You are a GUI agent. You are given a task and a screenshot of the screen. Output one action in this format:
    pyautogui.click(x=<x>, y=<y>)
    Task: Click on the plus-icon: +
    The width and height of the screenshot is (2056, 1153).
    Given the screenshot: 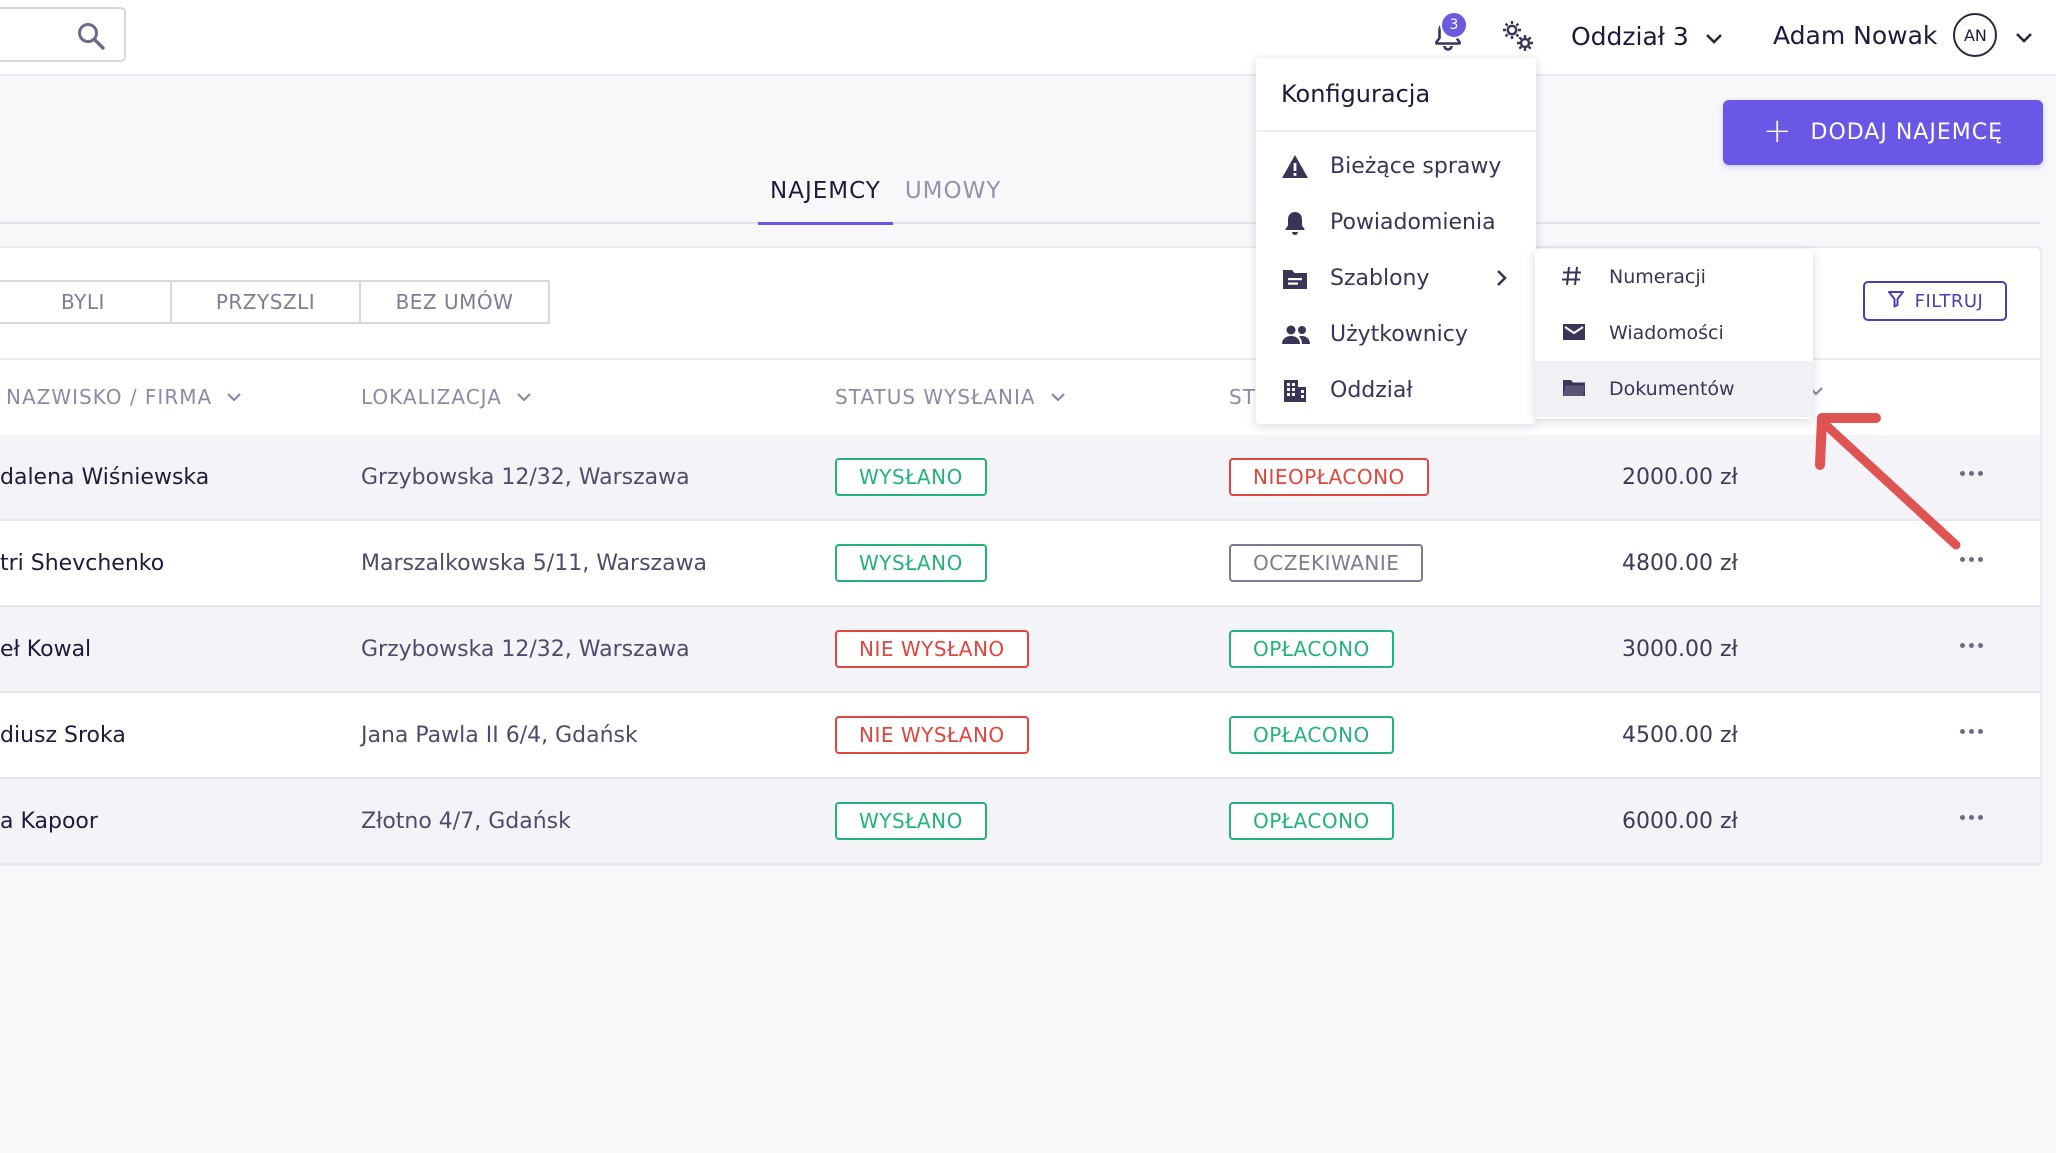 What is the action you would take?
    pyautogui.click(x=1778, y=130)
    